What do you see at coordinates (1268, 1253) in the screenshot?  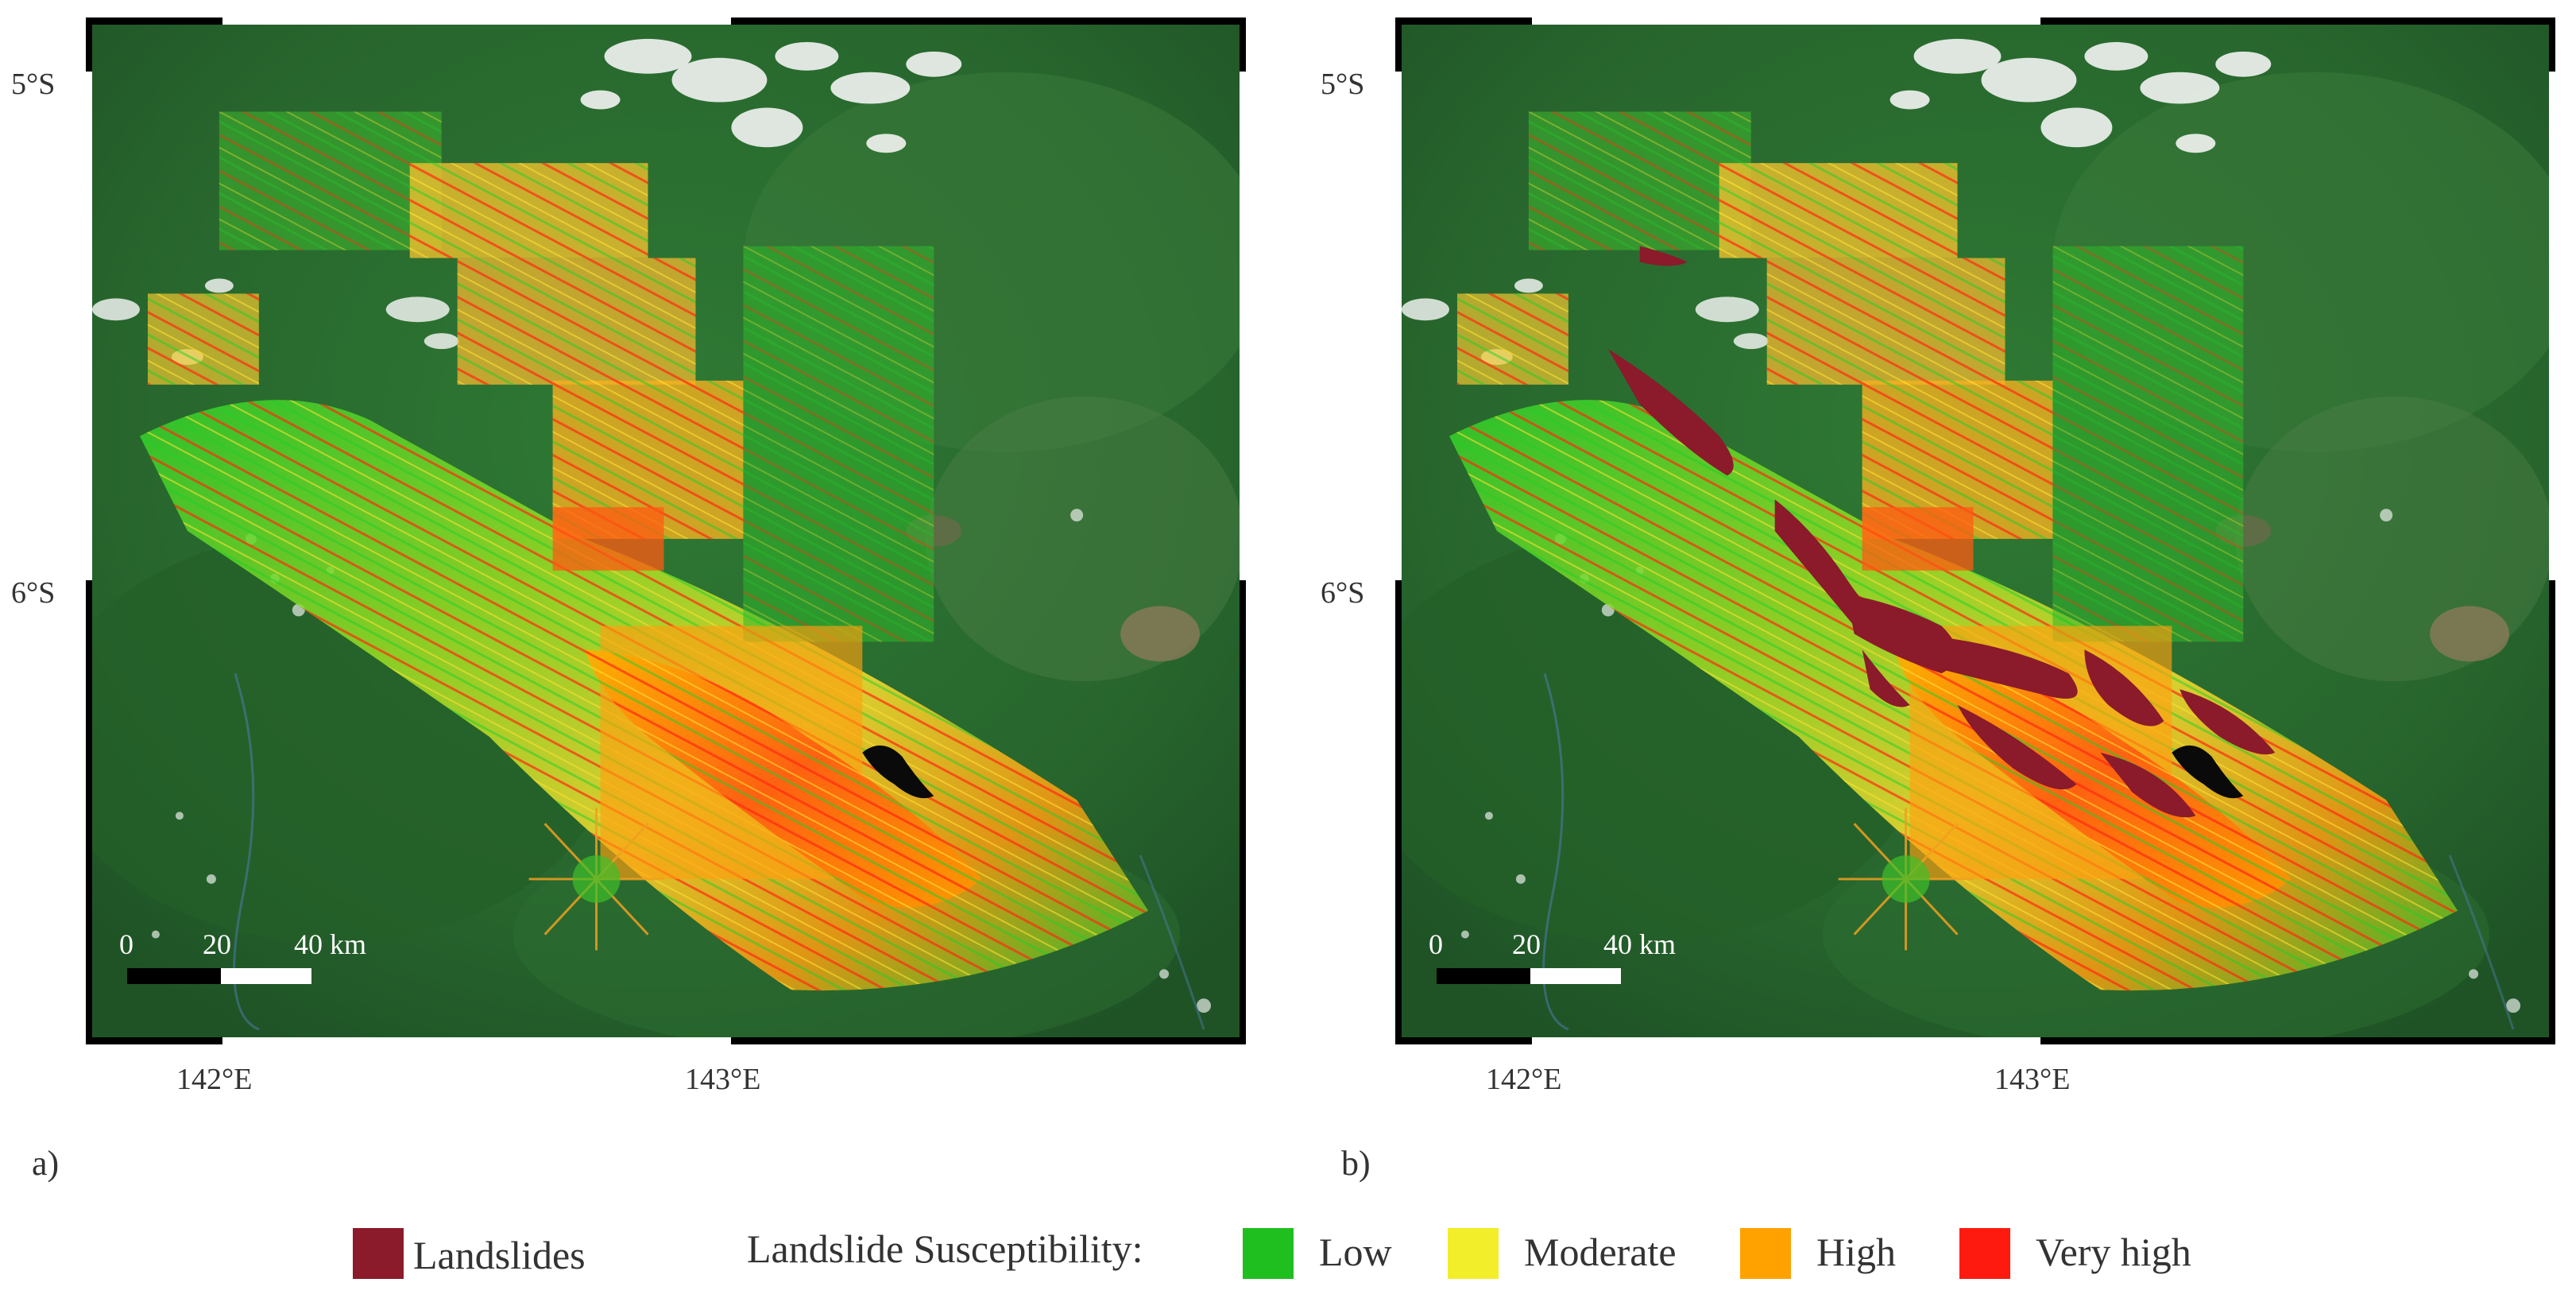 I see `legend-swatch-low` at bounding box center [1268, 1253].